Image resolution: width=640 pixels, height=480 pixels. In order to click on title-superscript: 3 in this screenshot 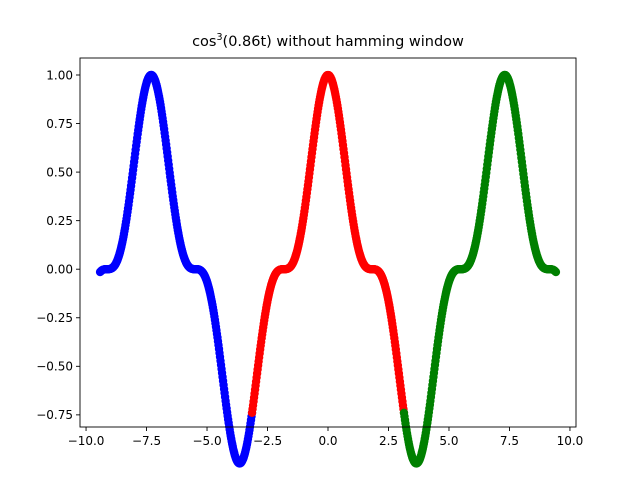, I will do `click(219, 37)`.